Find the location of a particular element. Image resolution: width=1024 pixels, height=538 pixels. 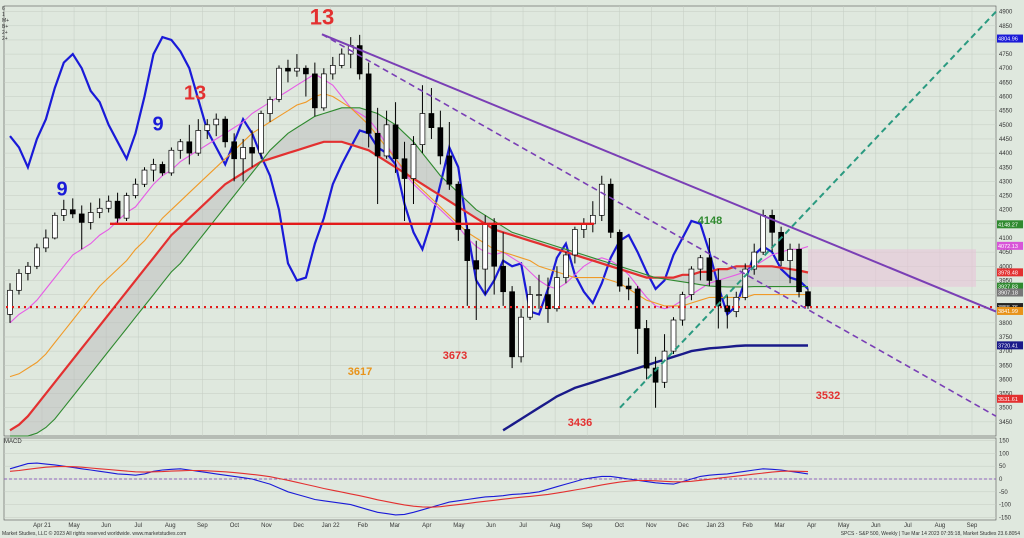

price-tag-text: 3907.18 is located at coordinates (1008, 294).